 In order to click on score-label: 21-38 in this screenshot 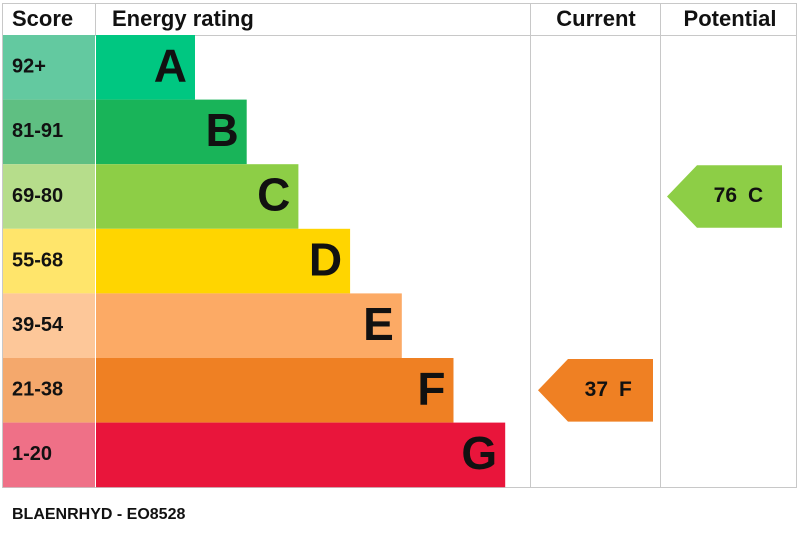, I will do `click(37, 390)`.